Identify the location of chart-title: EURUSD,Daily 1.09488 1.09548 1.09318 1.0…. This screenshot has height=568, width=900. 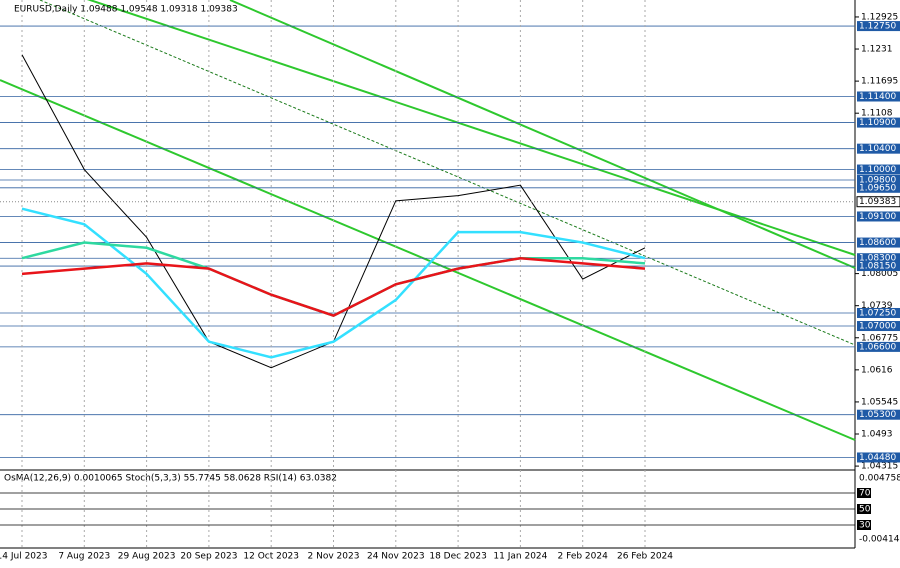
(126, 10).